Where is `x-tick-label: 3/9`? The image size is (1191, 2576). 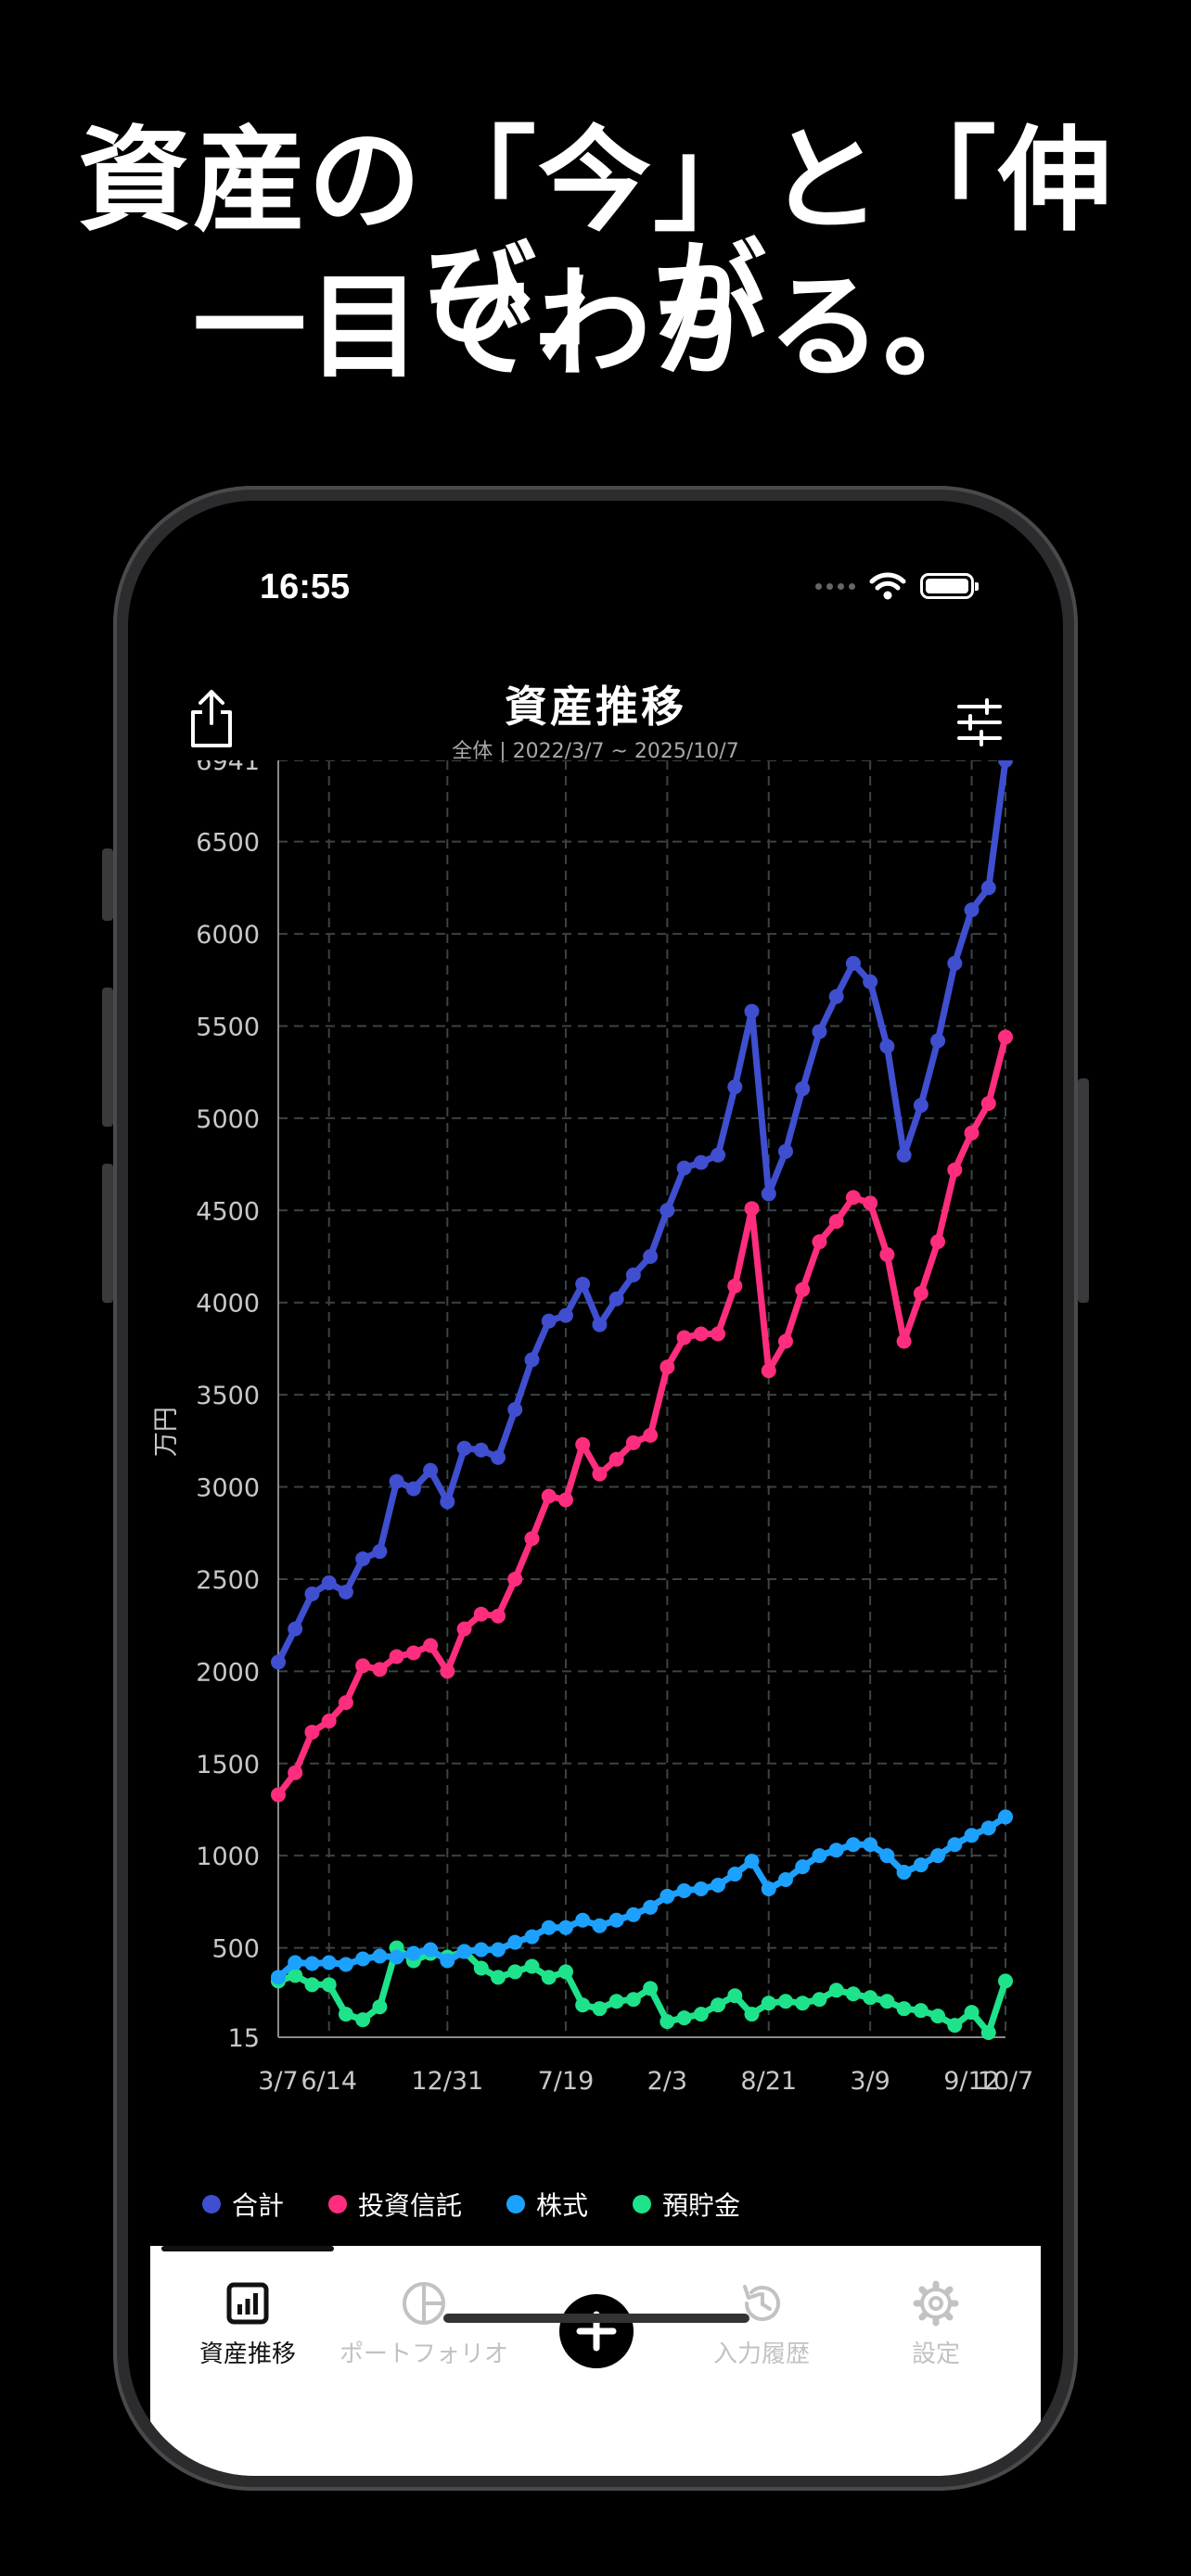 x-tick-label: 3/9 is located at coordinates (870, 2082).